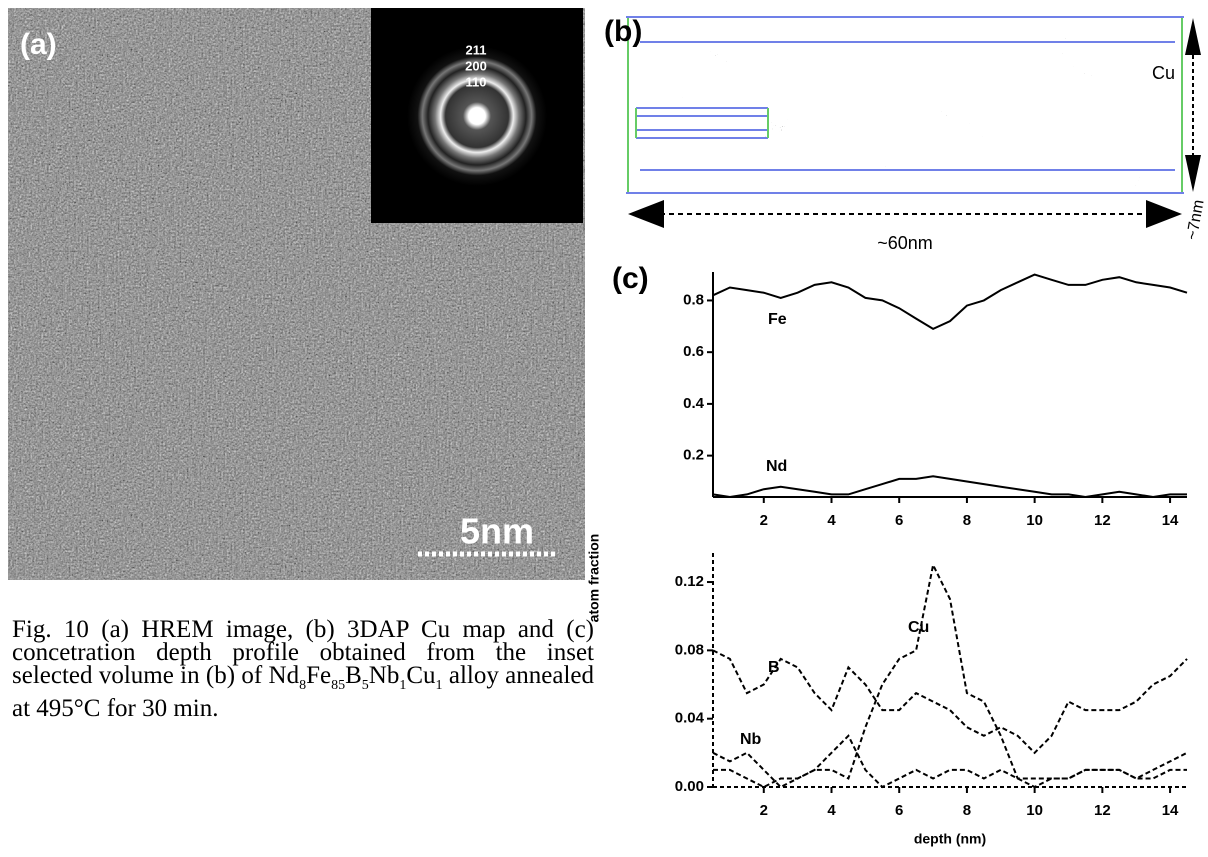  I want to click on box-edges, so click(905, 105).